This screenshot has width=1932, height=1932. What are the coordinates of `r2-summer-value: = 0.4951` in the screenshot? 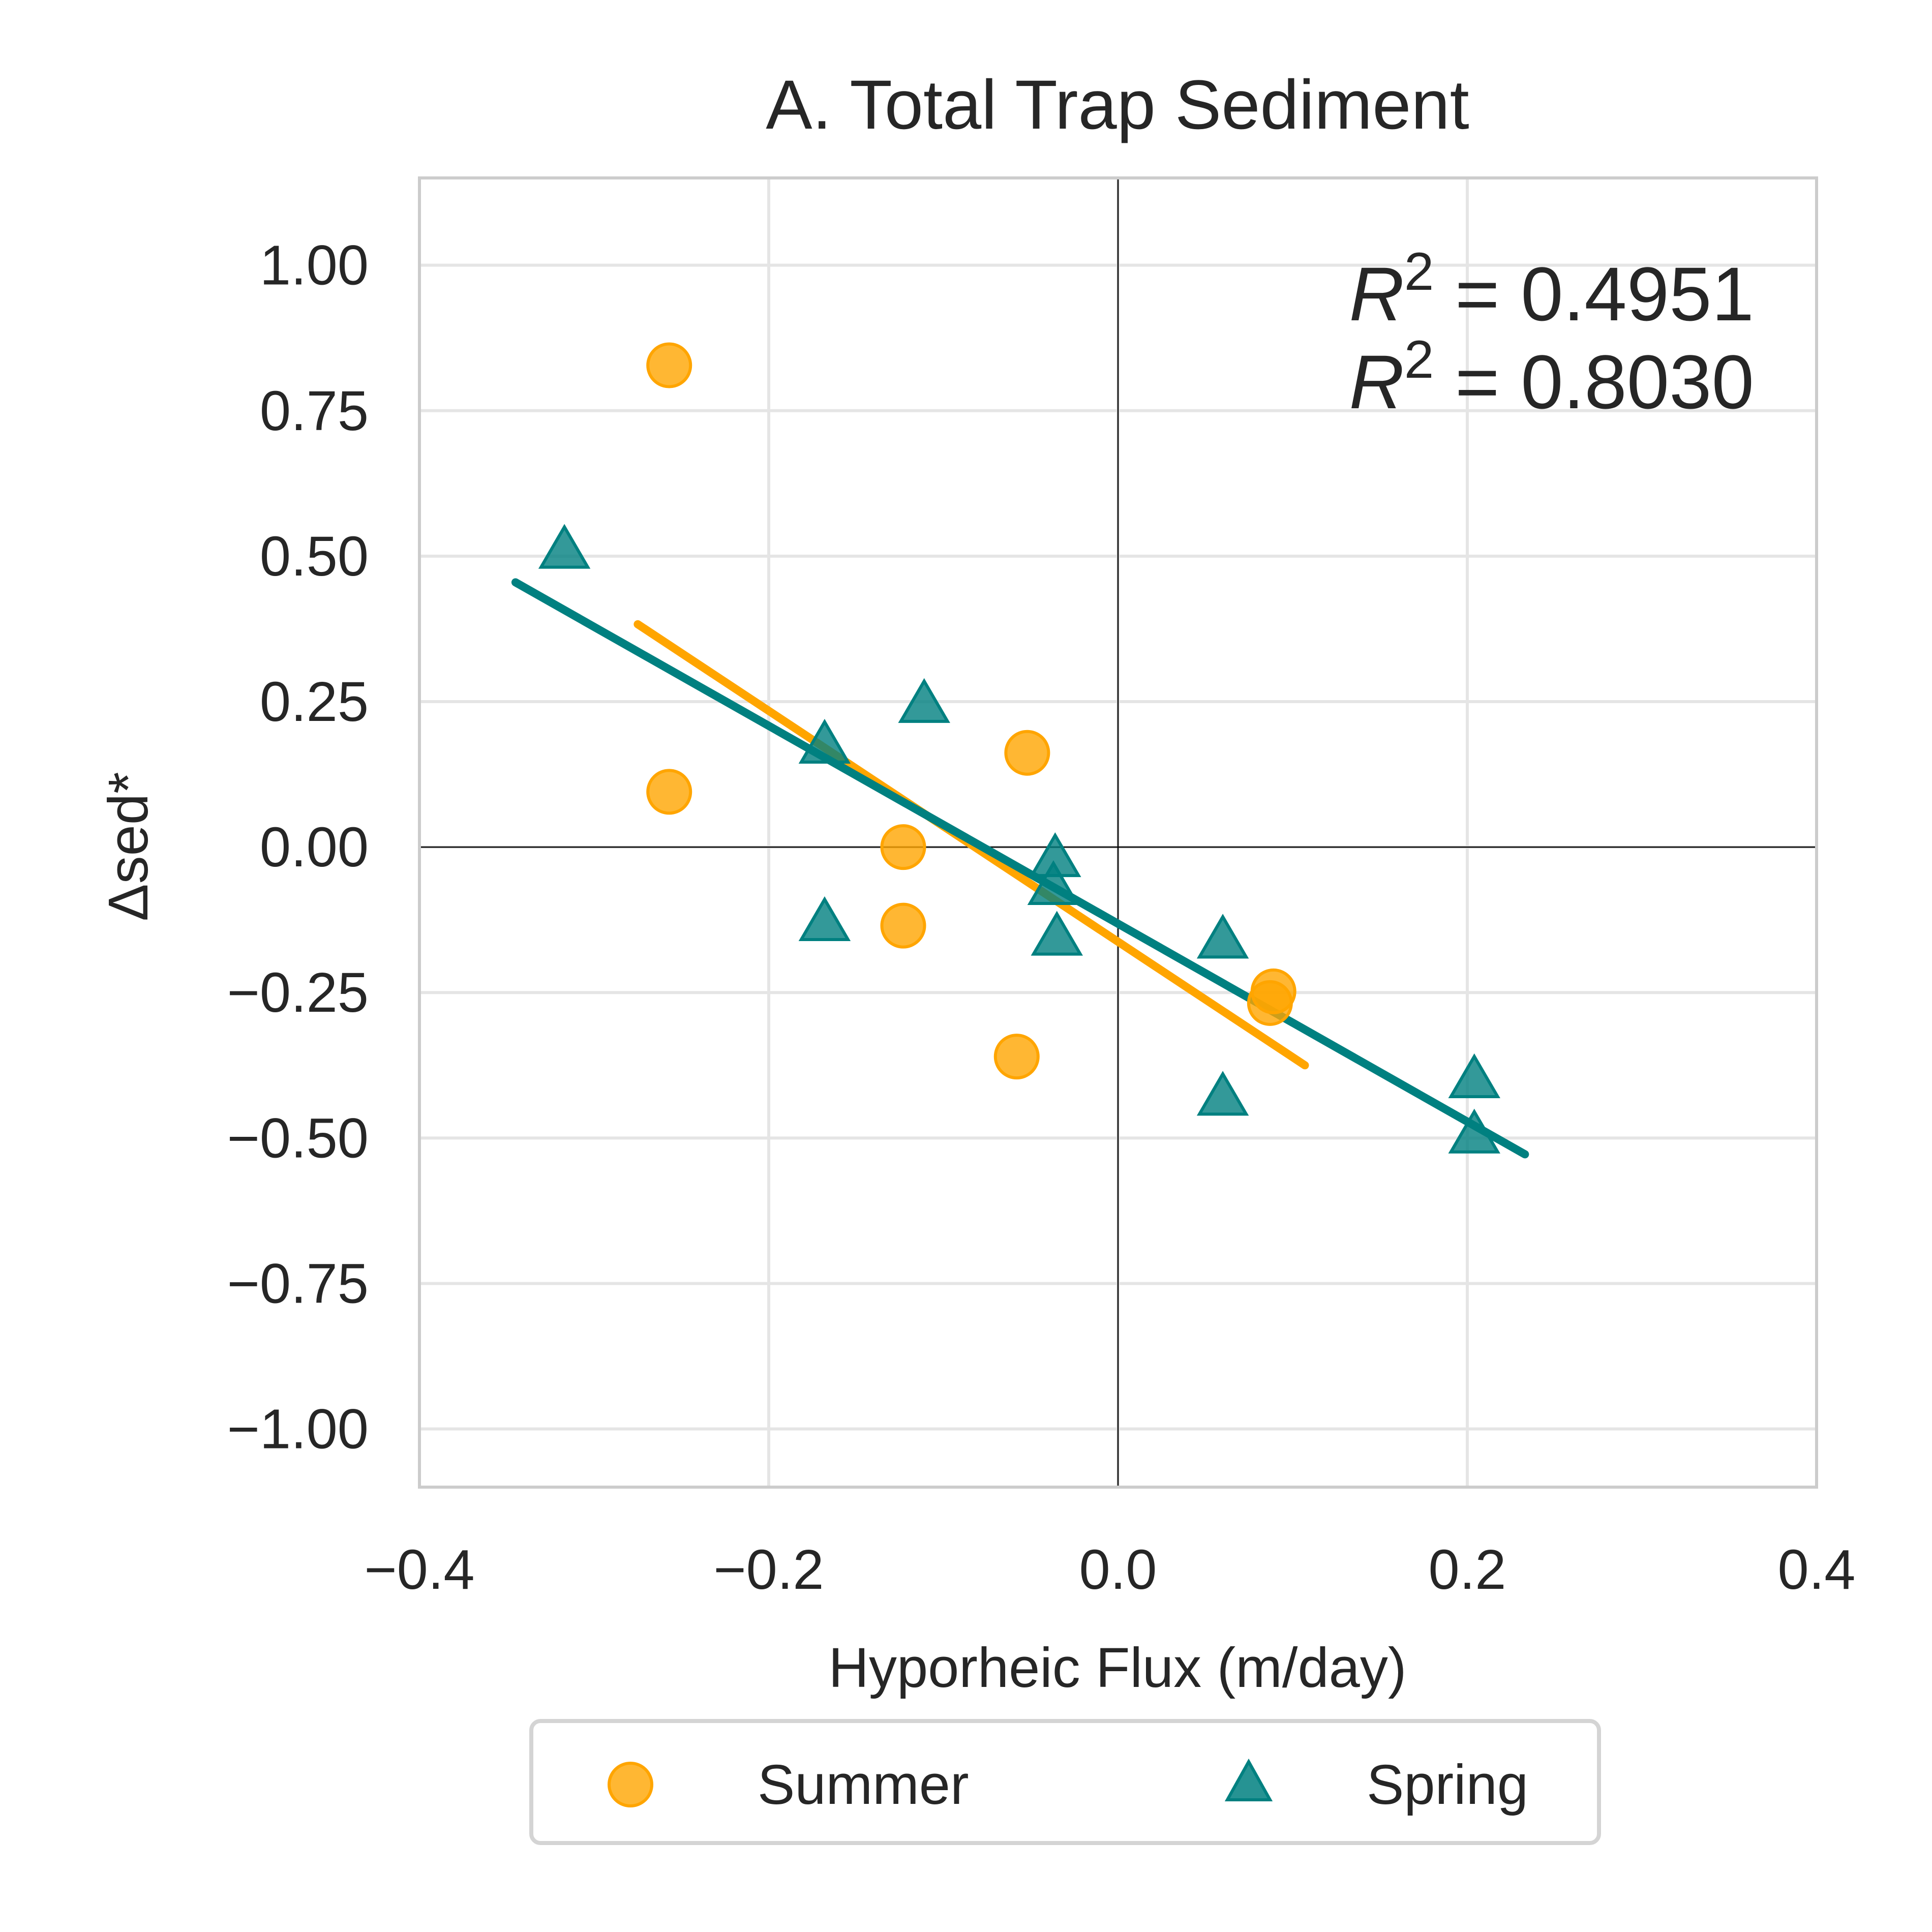 It's located at (1594, 294).